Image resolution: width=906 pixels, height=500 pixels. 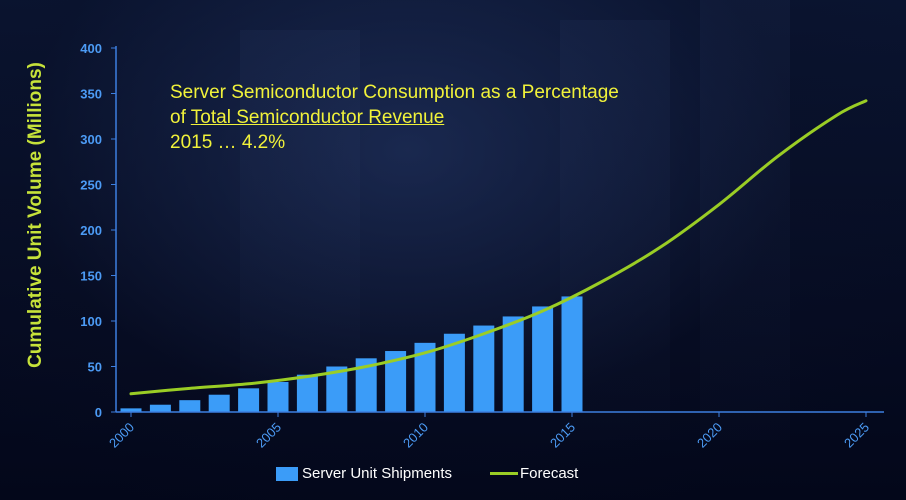 I want to click on bar-2015, so click(x=572, y=354).